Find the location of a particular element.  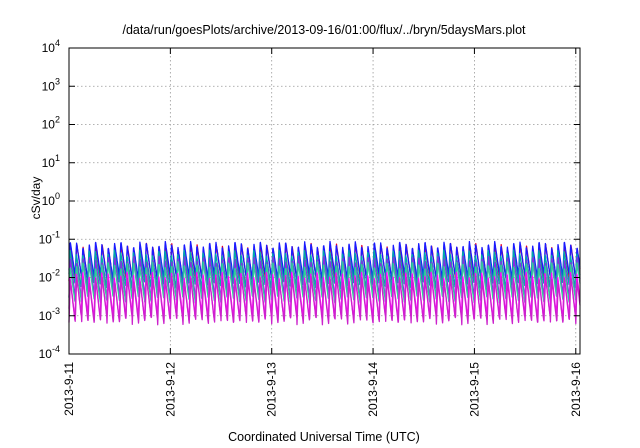

y-tick-label: 10⁻² is located at coordinates (49, 276).